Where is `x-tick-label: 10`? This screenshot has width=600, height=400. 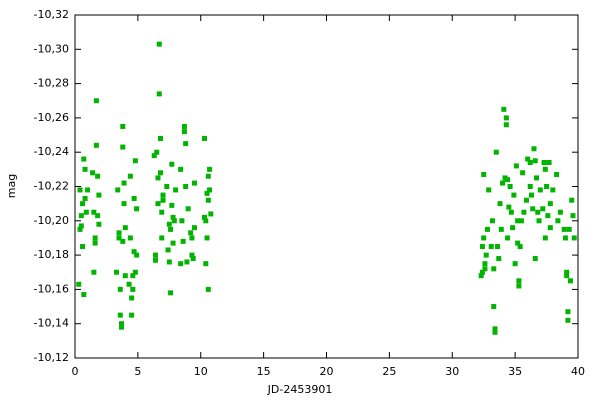 x-tick-label: 10 is located at coordinates (201, 371).